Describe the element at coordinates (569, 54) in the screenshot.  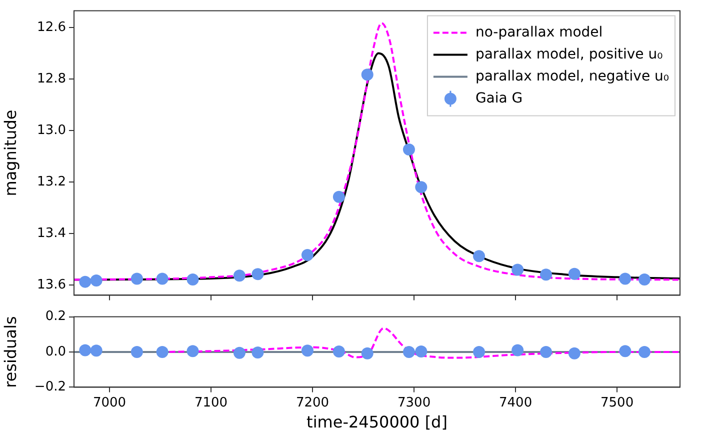
I see `legend-label: parallax model, positive u₀` at that location.